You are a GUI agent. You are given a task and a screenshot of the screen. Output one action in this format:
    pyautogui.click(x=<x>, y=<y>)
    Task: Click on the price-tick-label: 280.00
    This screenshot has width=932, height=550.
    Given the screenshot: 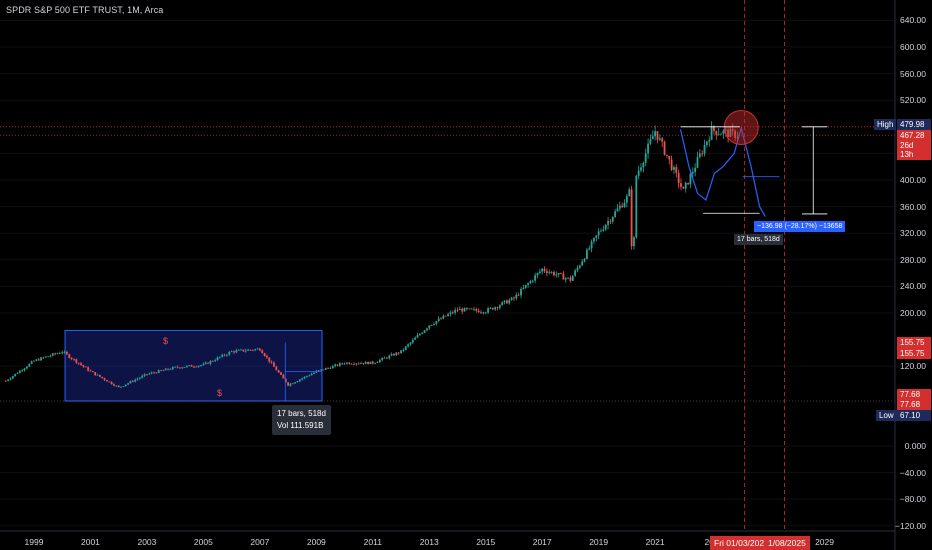 What is the action you would take?
    pyautogui.click(x=913, y=259)
    